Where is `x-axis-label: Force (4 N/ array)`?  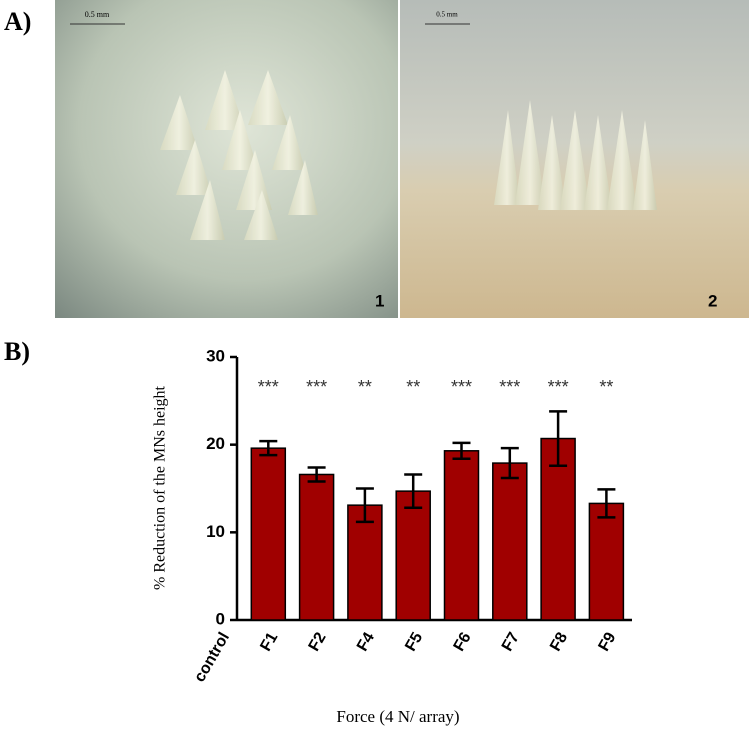 x-axis-label: Force (4 N/ array) is located at coordinates (397, 716).